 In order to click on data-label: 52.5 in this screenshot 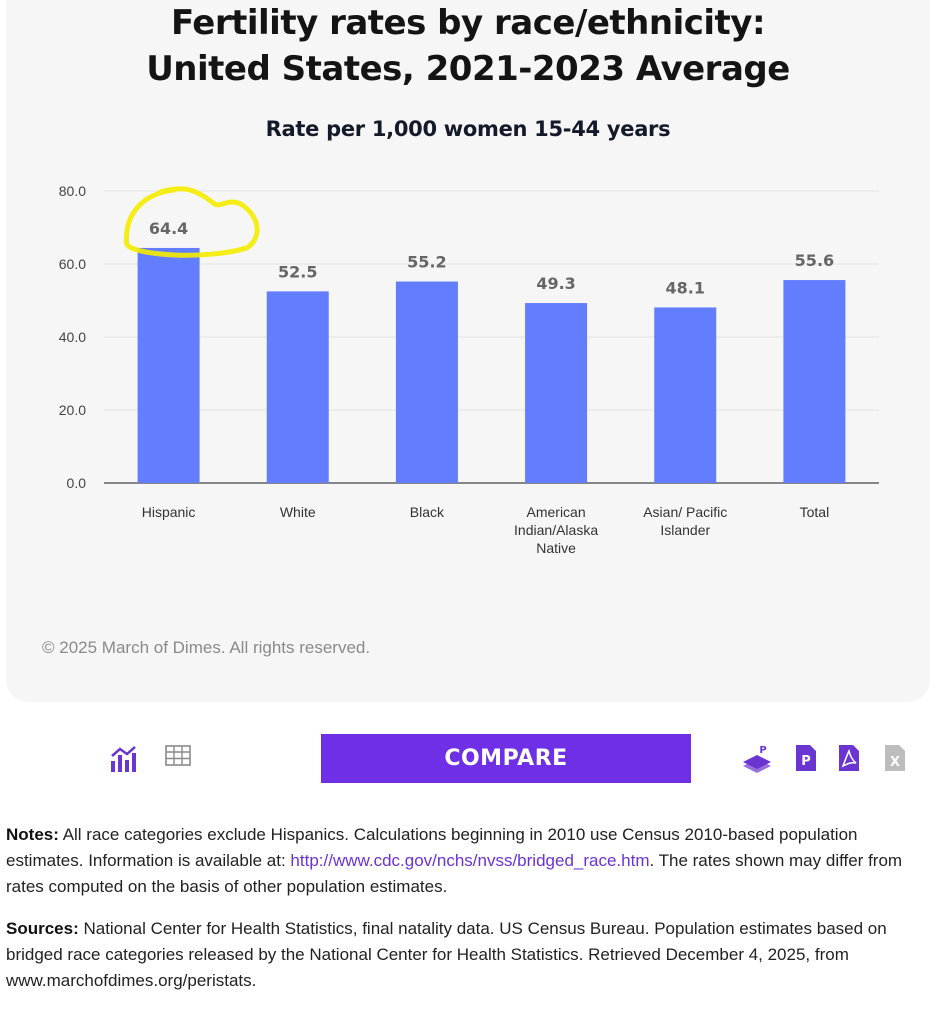, I will do `click(297, 271)`.